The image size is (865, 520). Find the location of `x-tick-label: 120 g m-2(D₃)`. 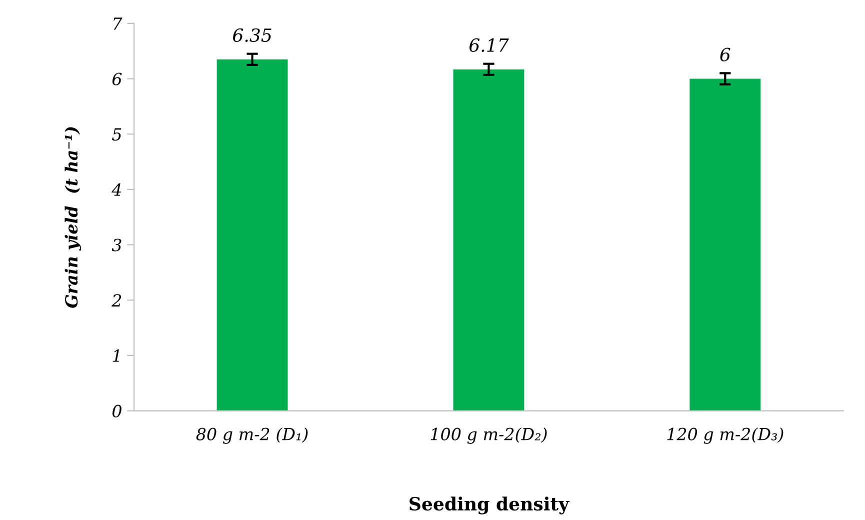

x-tick-label: 120 g m-2(D₃) is located at coordinates (725, 435).